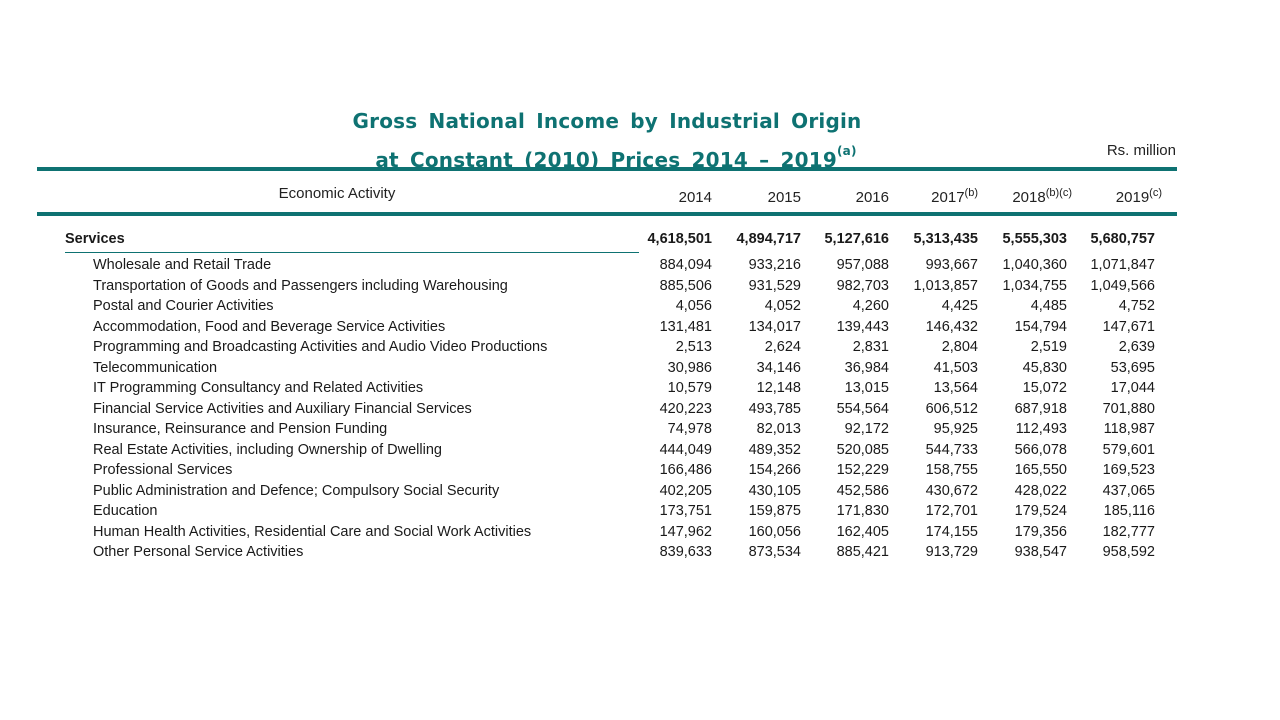  What do you see at coordinates (782, 306) in the screenshot?
I see `row-value: 4,052` at bounding box center [782, 306].